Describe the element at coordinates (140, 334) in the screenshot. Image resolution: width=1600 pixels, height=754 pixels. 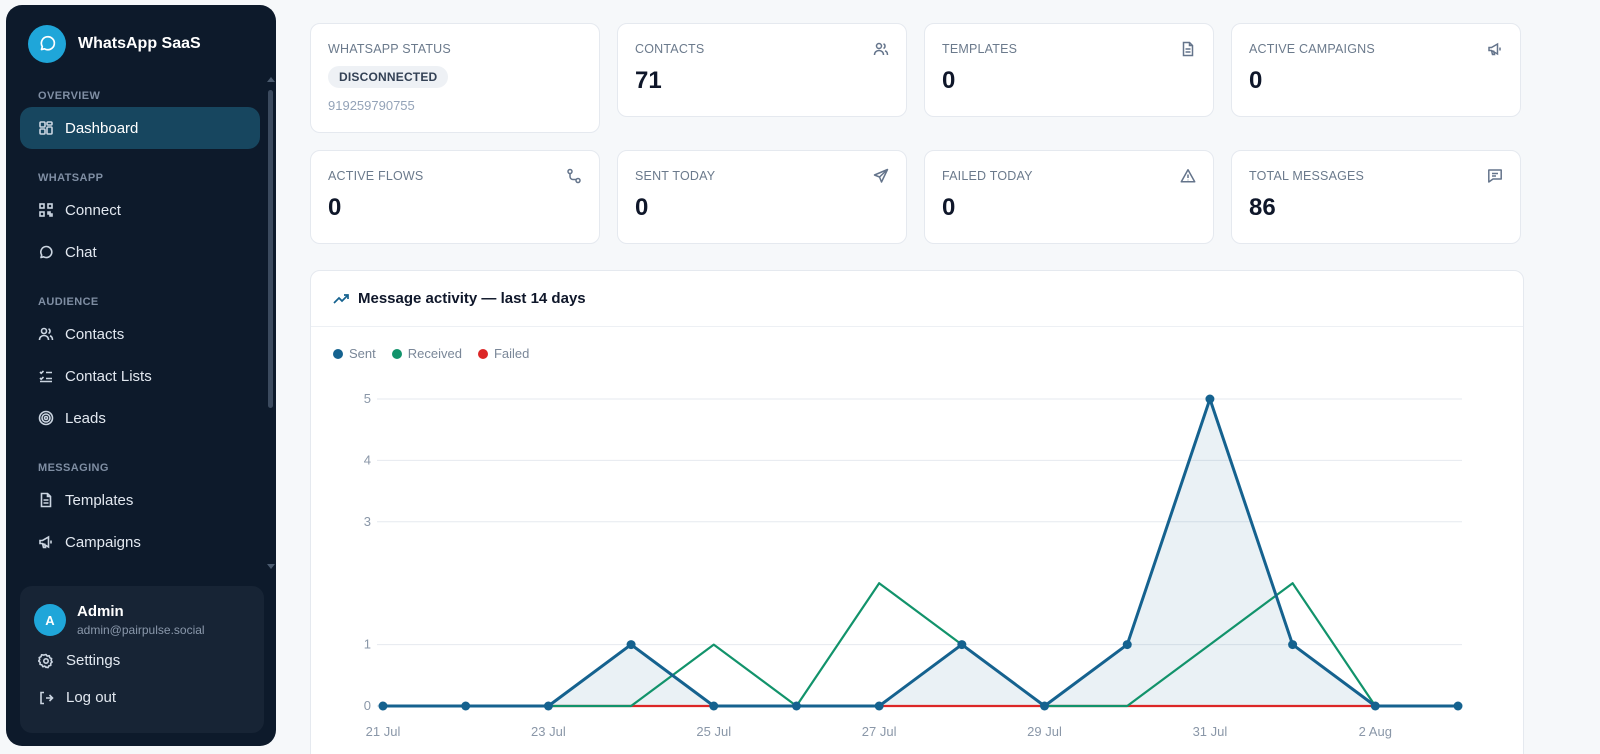
I see `sidebar-item-contacts: Contacts` at that location.